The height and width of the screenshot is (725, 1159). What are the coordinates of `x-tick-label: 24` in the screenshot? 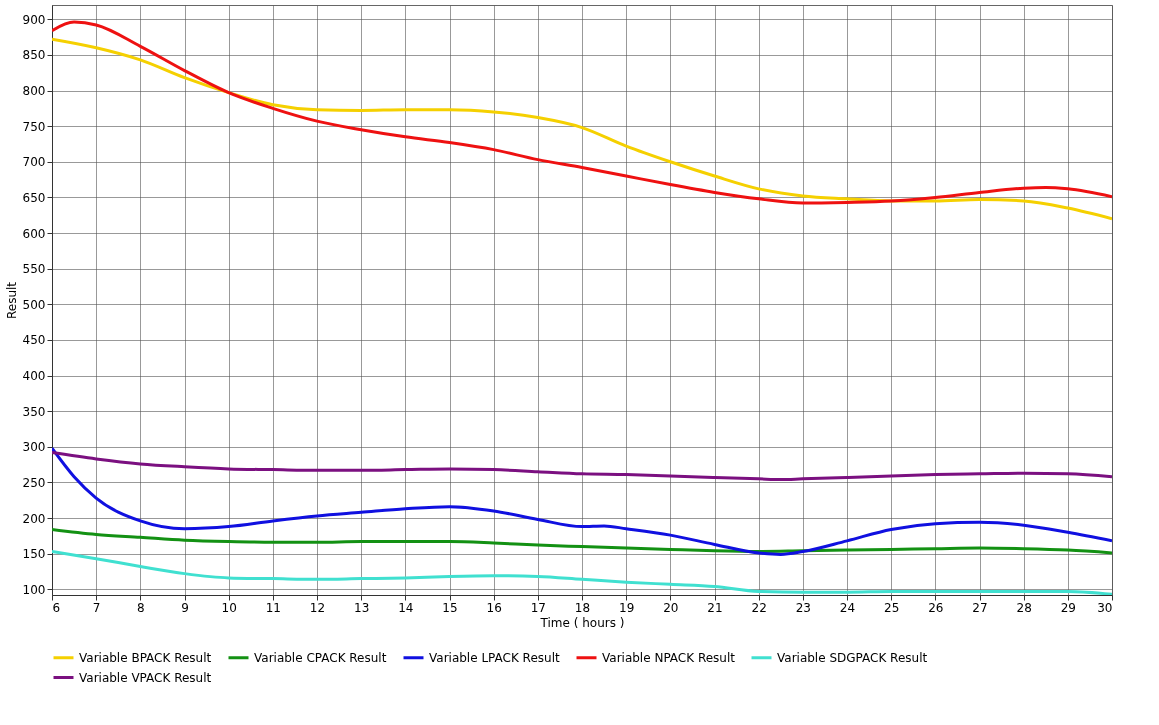 It's located at (847, 607).